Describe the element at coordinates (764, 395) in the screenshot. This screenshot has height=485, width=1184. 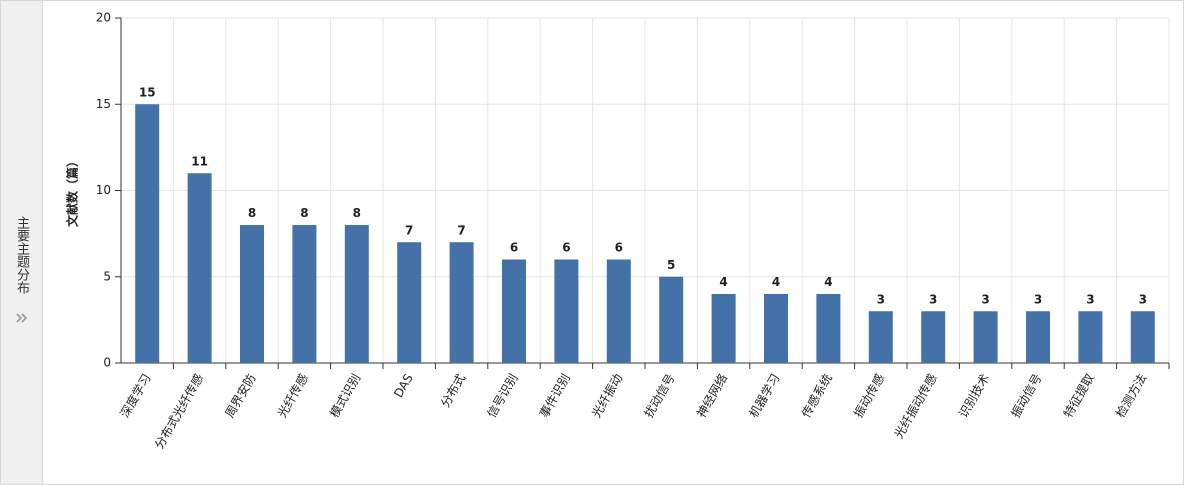
I see `x-tick-label: 机器学习` at that location.